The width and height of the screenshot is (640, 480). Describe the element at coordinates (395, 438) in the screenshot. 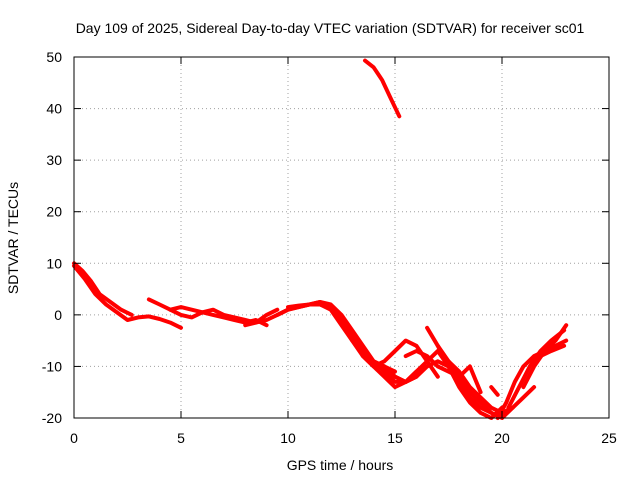

I see `x-tick-label: 15` at that location.